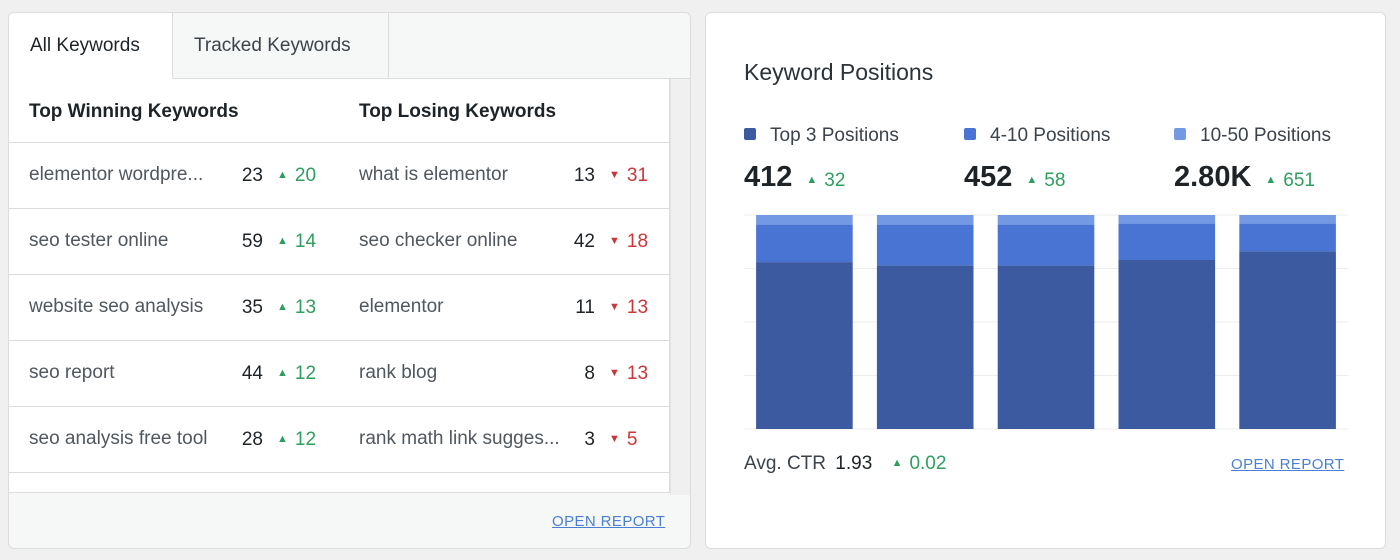  I want to click on keywords-open-report-link: OPEN REPORT, so click(609, 521).